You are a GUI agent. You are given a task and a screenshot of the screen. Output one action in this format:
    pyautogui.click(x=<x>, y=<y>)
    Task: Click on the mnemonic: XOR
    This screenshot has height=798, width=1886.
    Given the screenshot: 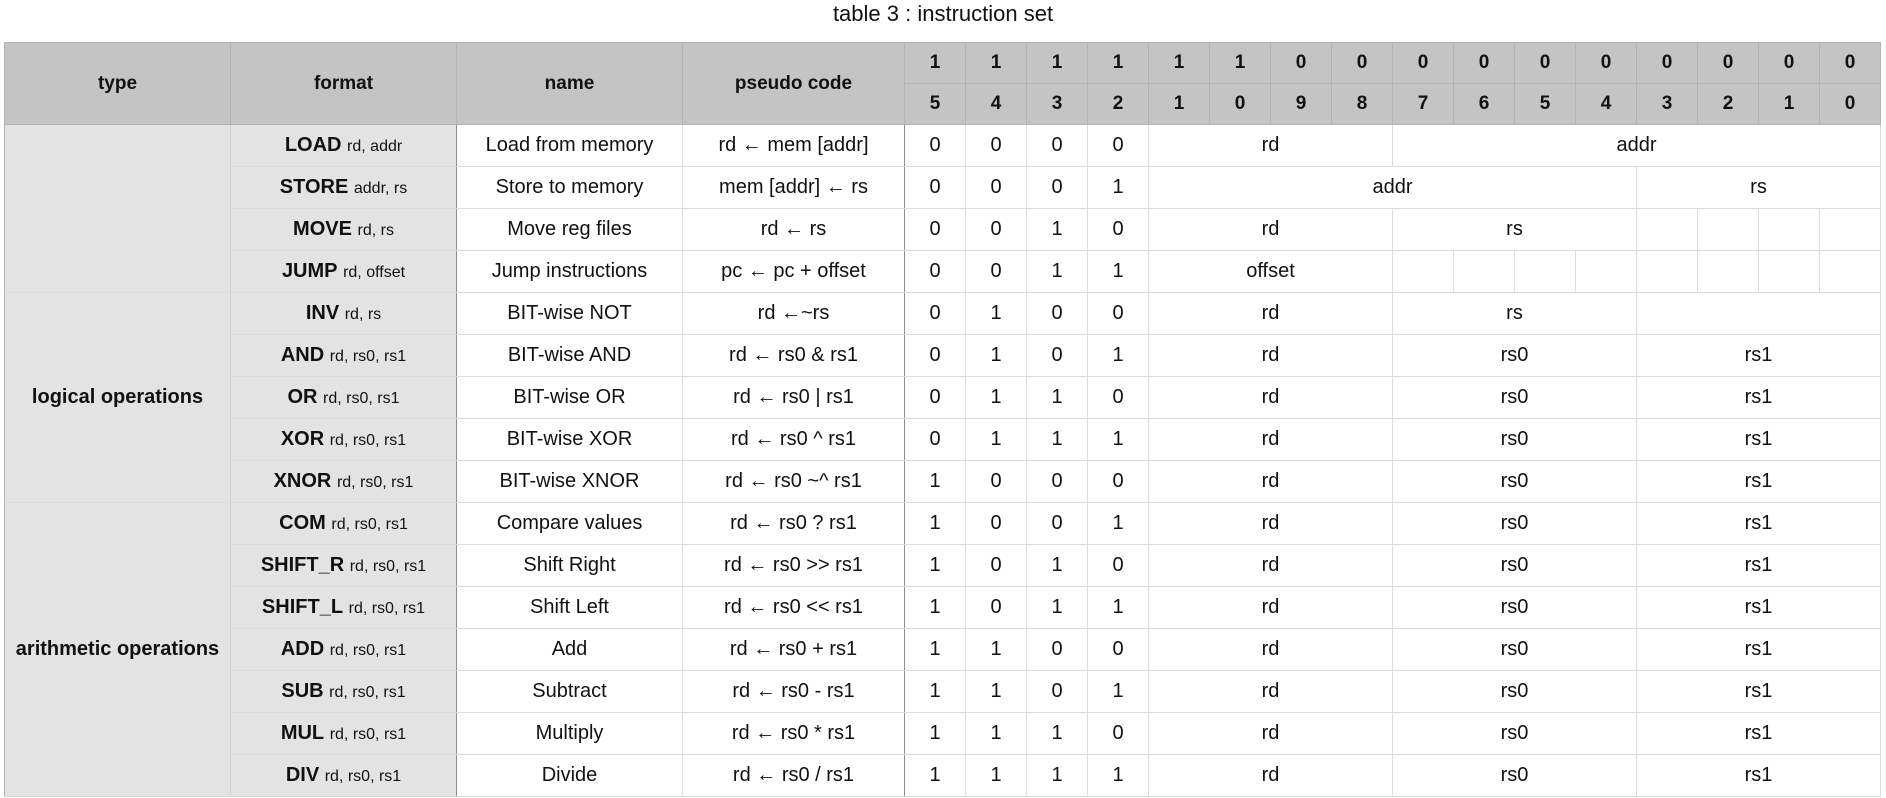 What is the action you would take?
    pyautogui.click(x=302, y=439)
    